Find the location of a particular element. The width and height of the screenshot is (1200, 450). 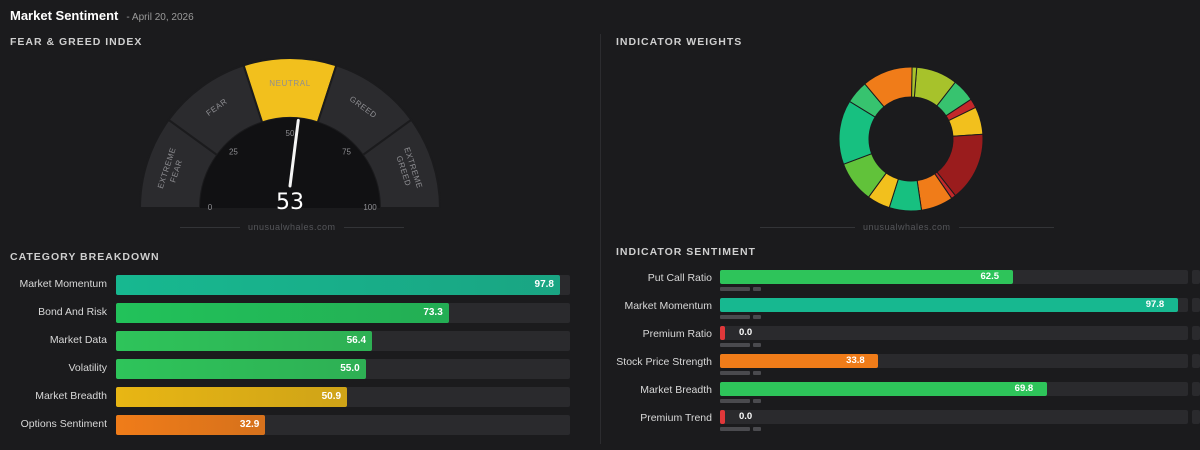

category-value: 32.9 is located at coordinates (249, 424).